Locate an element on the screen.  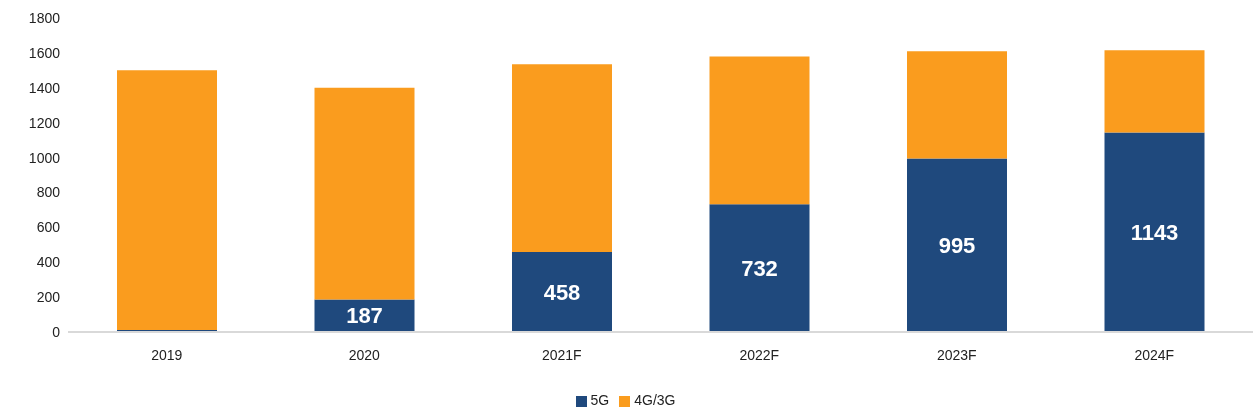
legend-label: 5G is located at coordinates (600, 400).